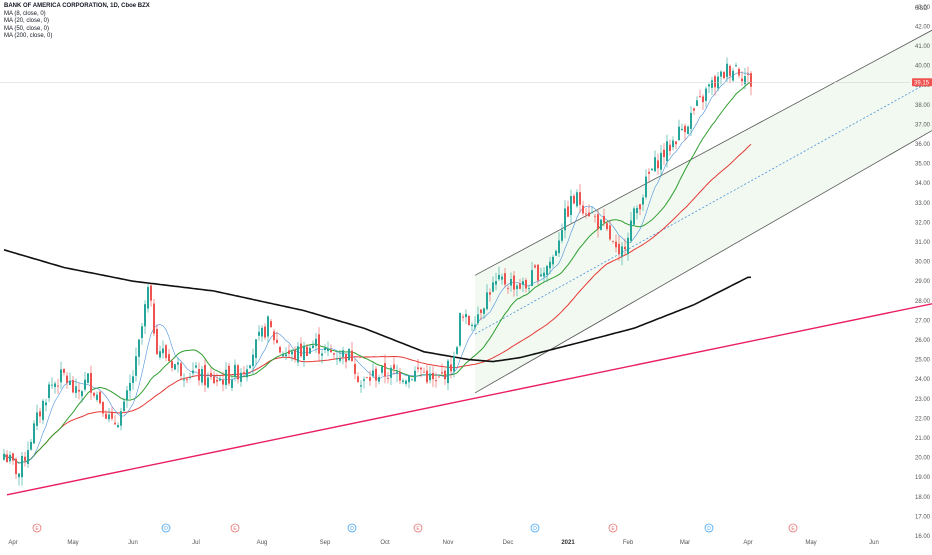 This screenshot has width=932, height=555. I want to click on y-tick-label: 20.00, so click(923, 459).